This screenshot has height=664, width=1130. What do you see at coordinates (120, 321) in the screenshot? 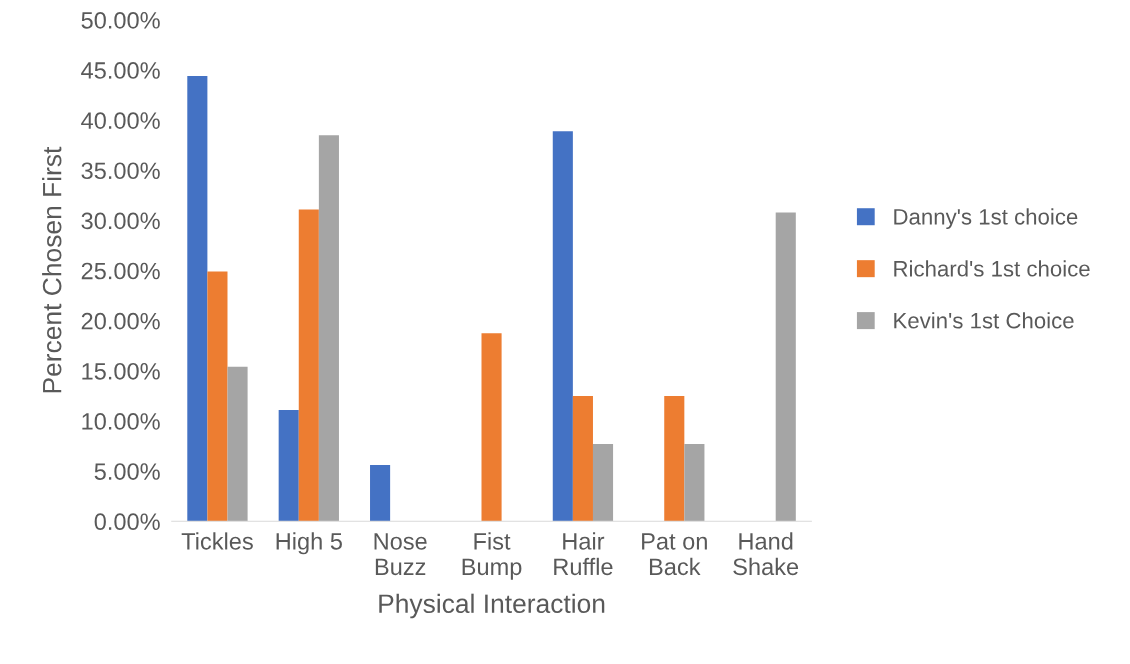
I see `y-tick-label: 20.00%` at bounding box center [120, 321].